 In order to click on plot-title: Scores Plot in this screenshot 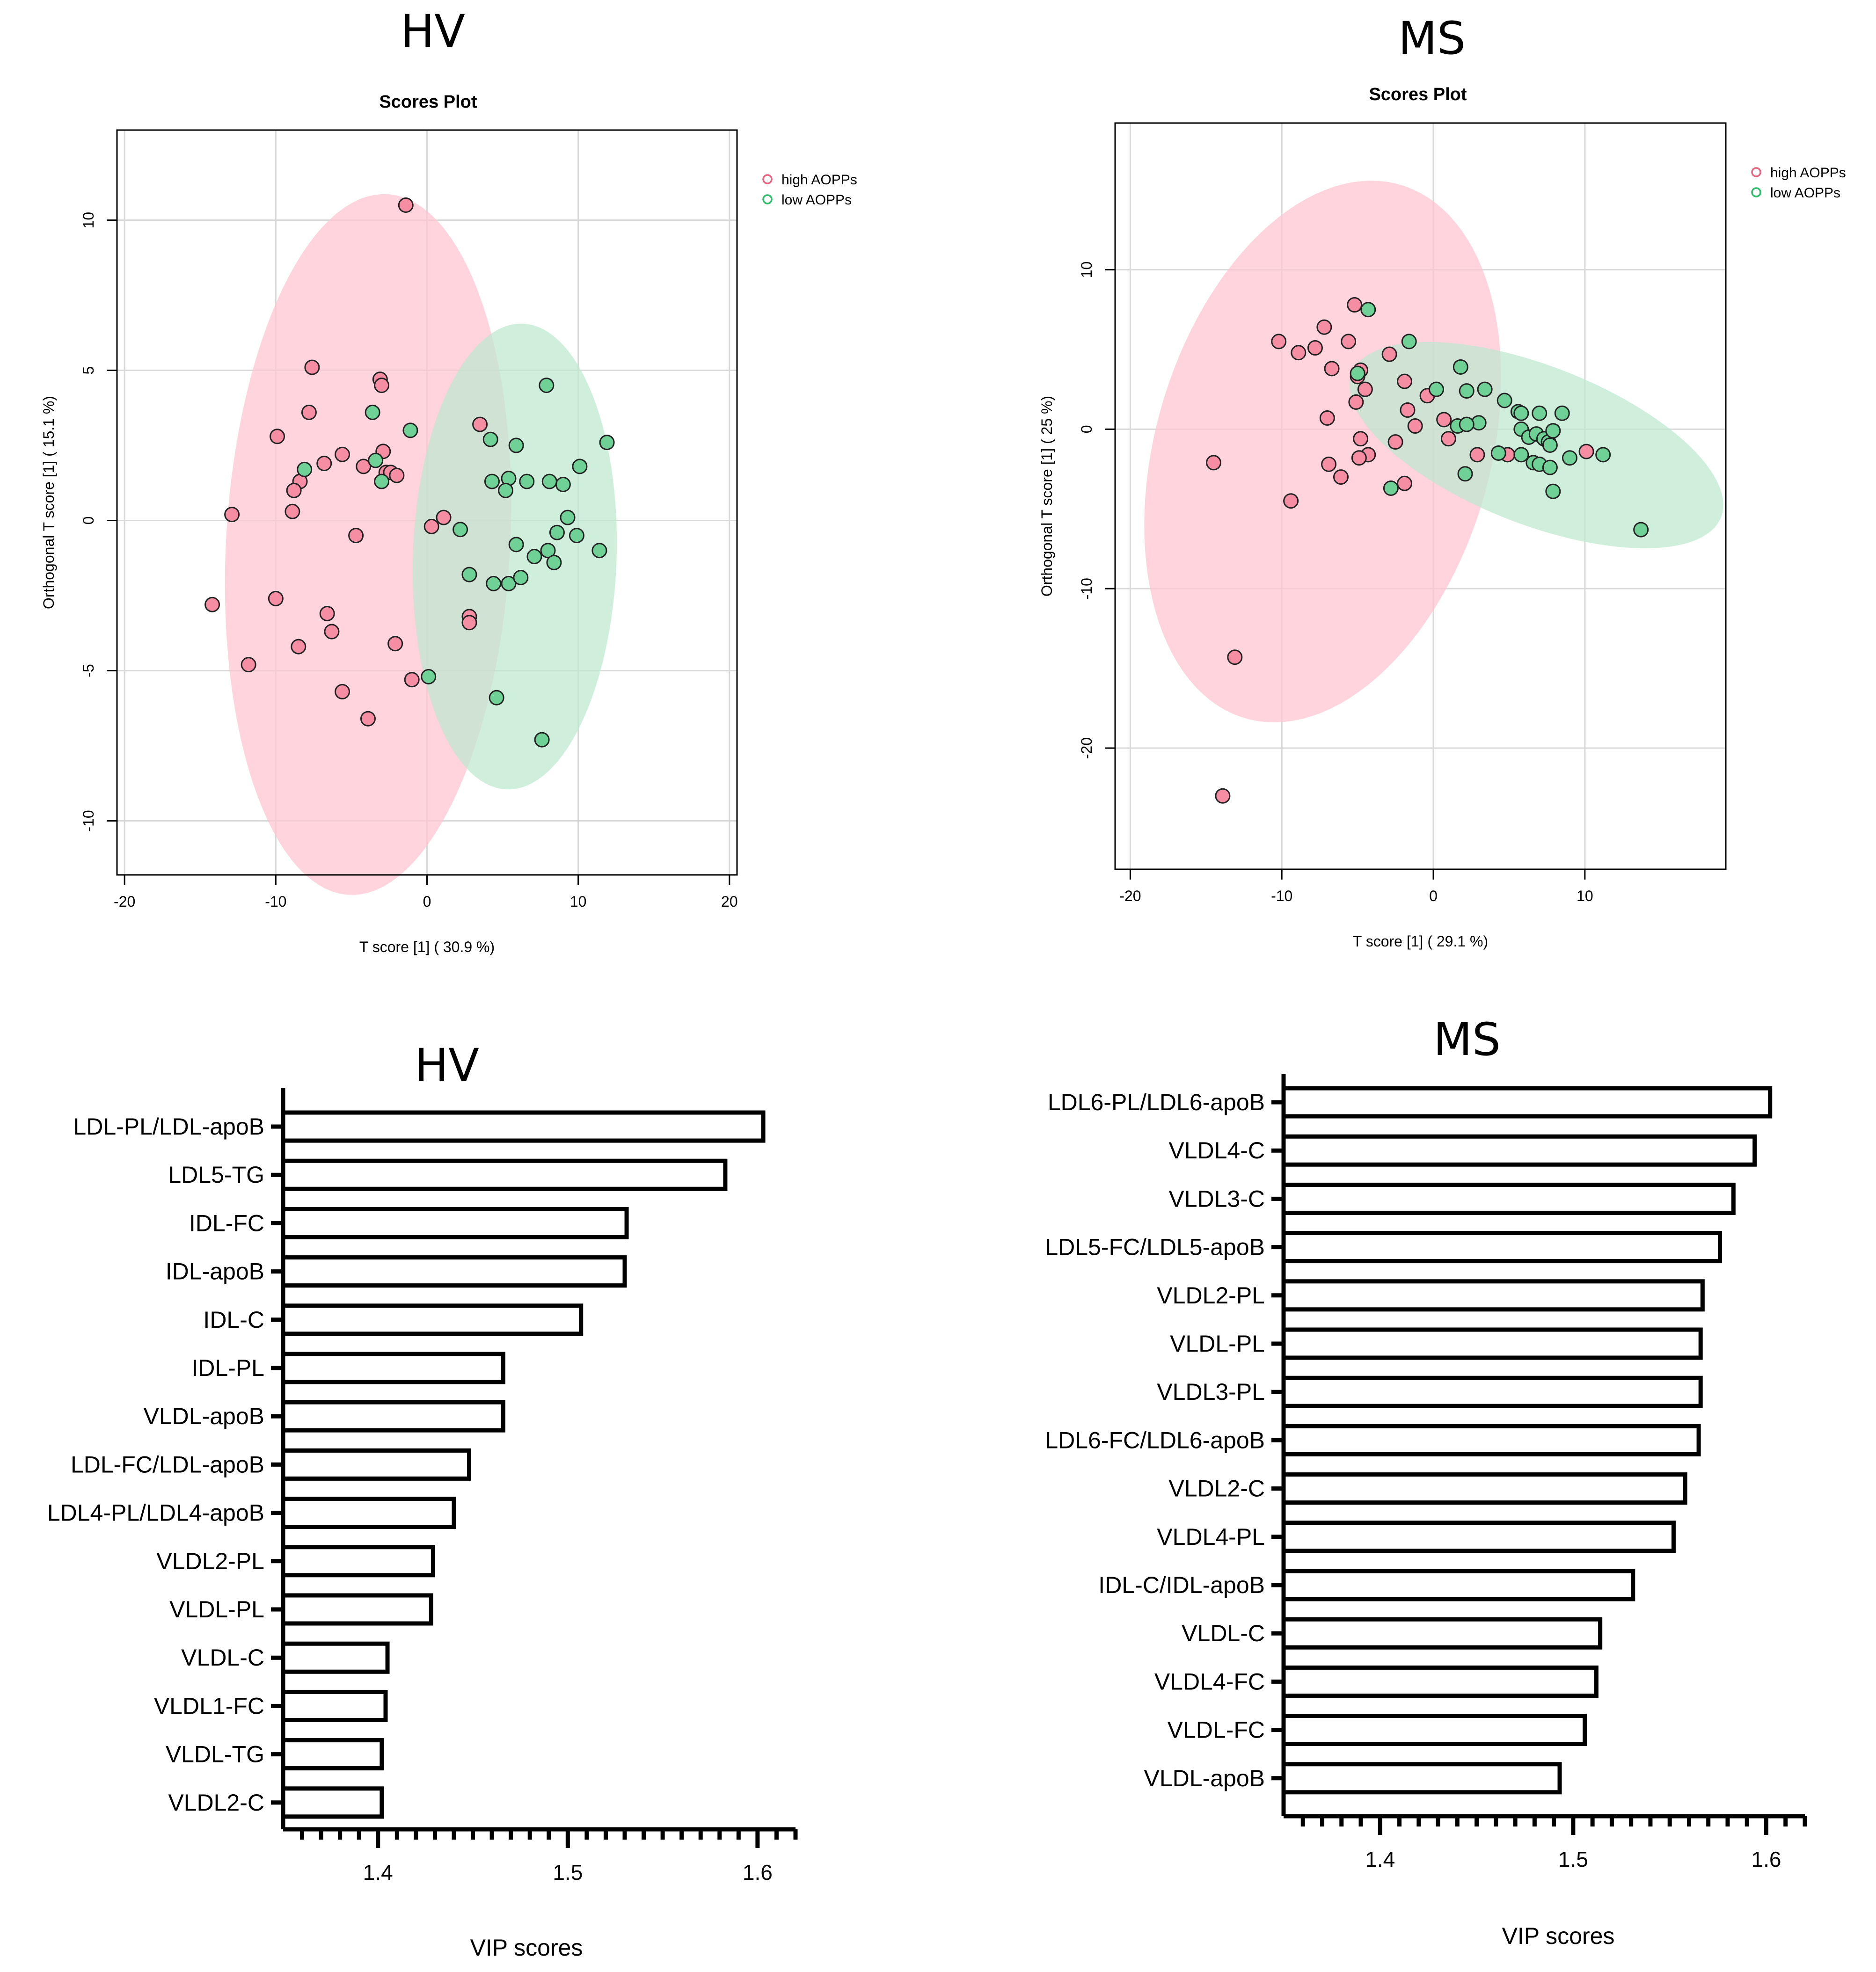, I will do `click(1418, 94)`.